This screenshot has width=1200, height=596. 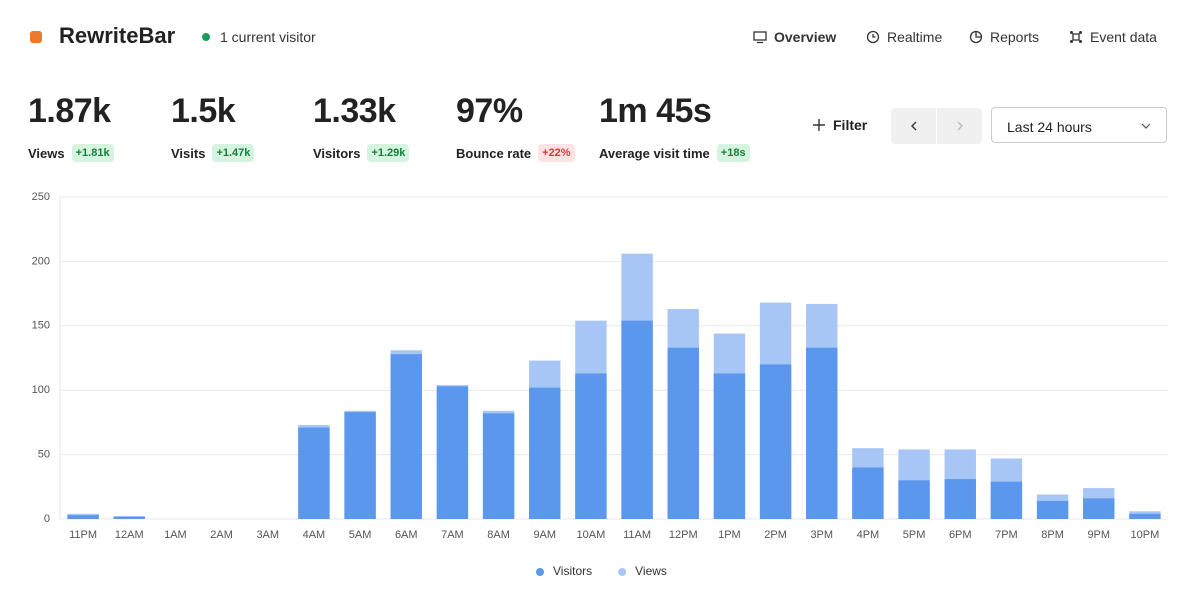 I want to click on x-tick-label: 9PM, so click(x=1098, y=535).